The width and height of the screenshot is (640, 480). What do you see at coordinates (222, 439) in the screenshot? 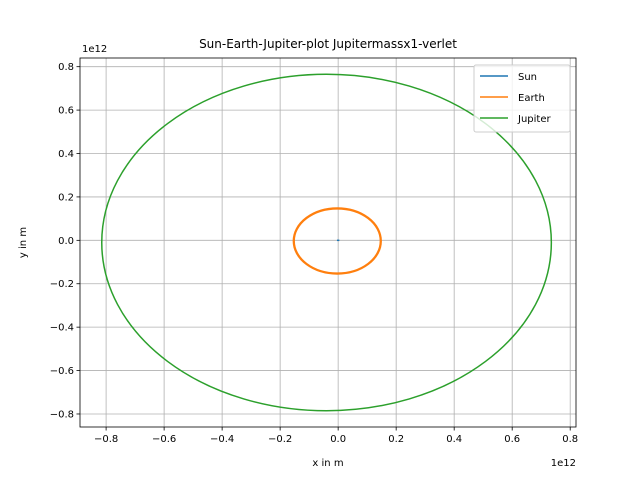
I see `x-tick-label: −0.4` at bounding box center [222, 439].